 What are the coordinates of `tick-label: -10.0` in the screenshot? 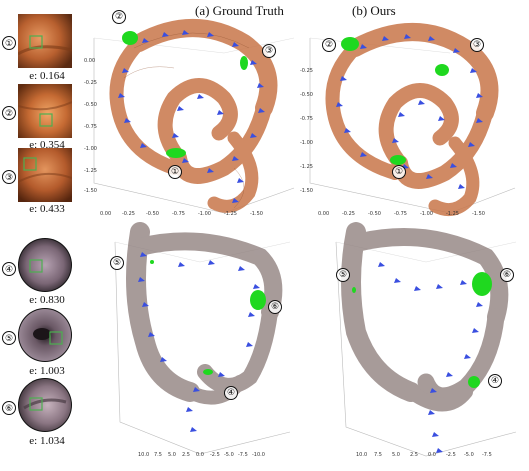 It's located at (258, 455).